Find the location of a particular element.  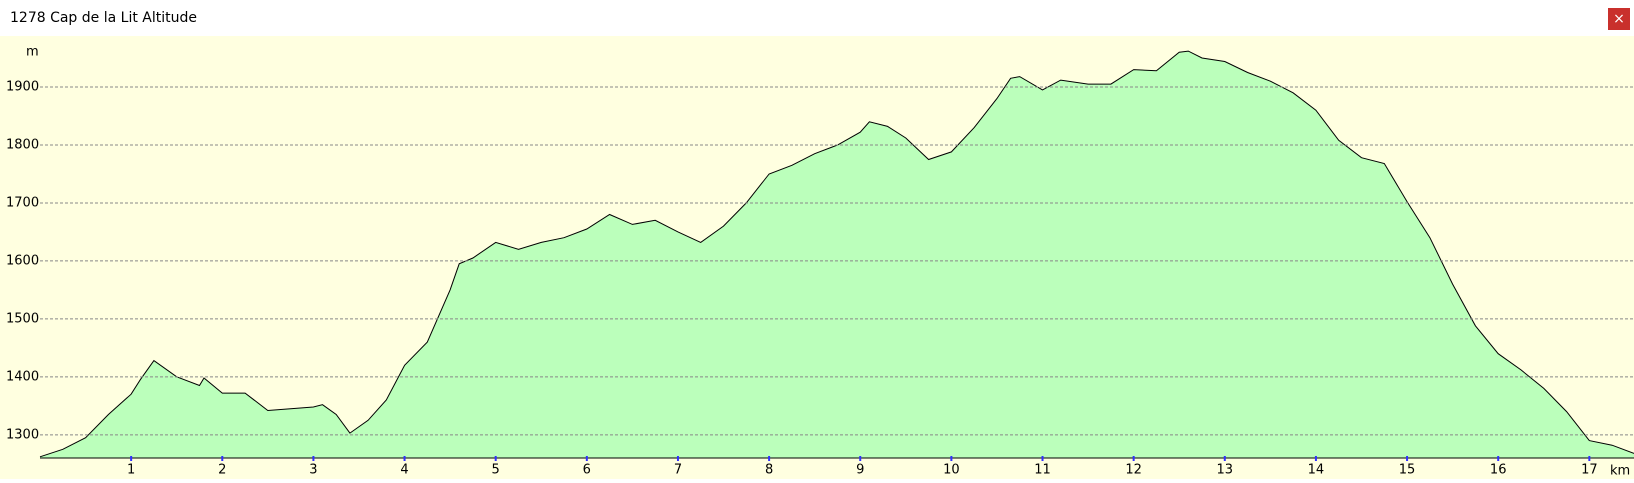

x-tick-label: 6 is located at coordinates (587, 470).